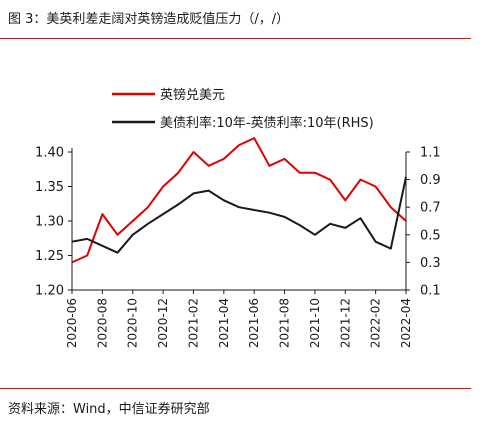 The image size is (484, 424). What do you see at coordinates (163, 323) in the screenshot?
I see `x-tick-label: 2020-12` at bounding box center [163, 323].